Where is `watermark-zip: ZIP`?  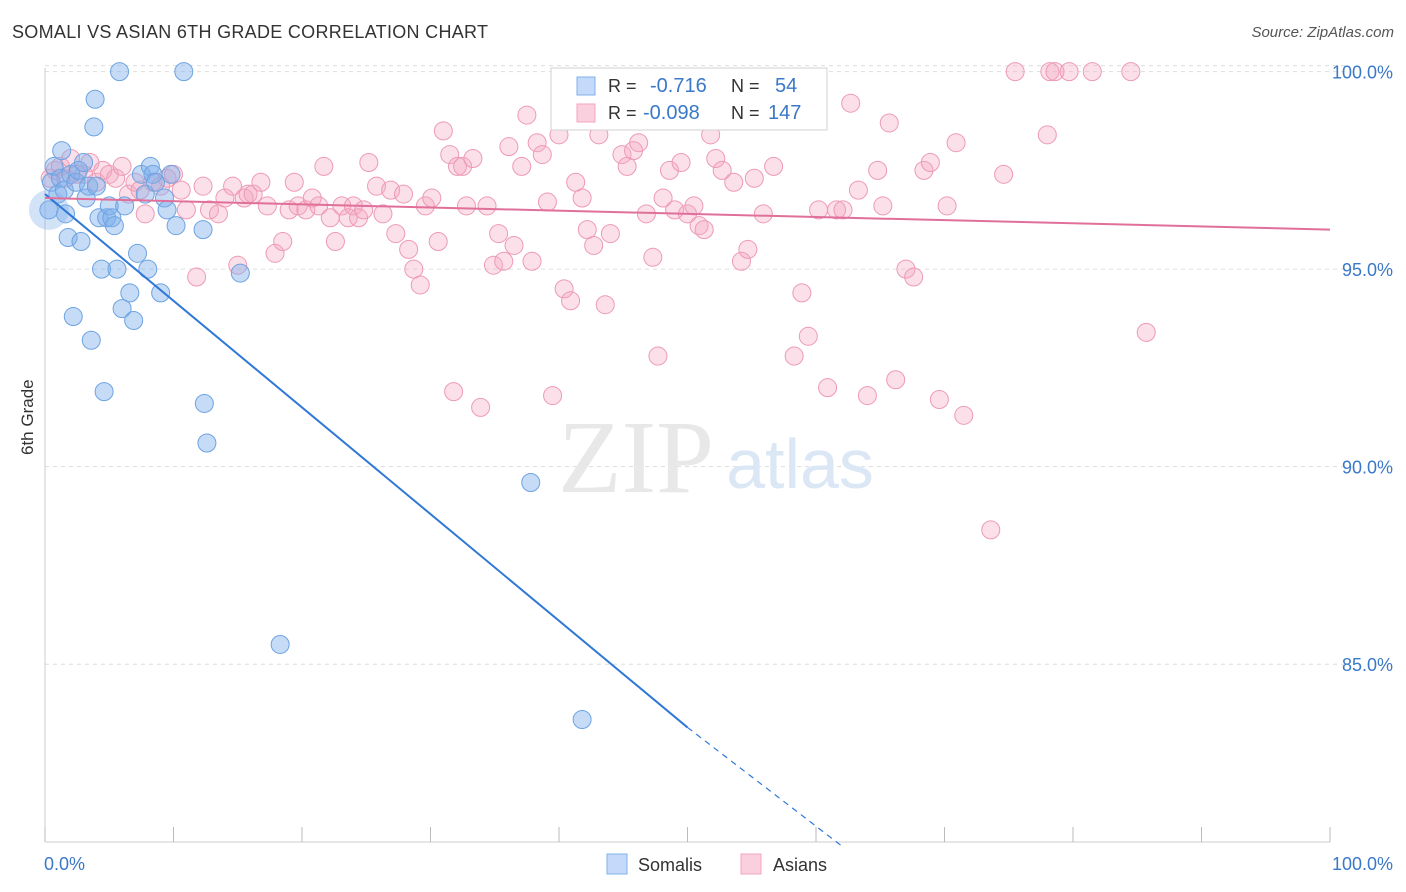
watermark-zip: ZIP is located at coordinates (636, 457).